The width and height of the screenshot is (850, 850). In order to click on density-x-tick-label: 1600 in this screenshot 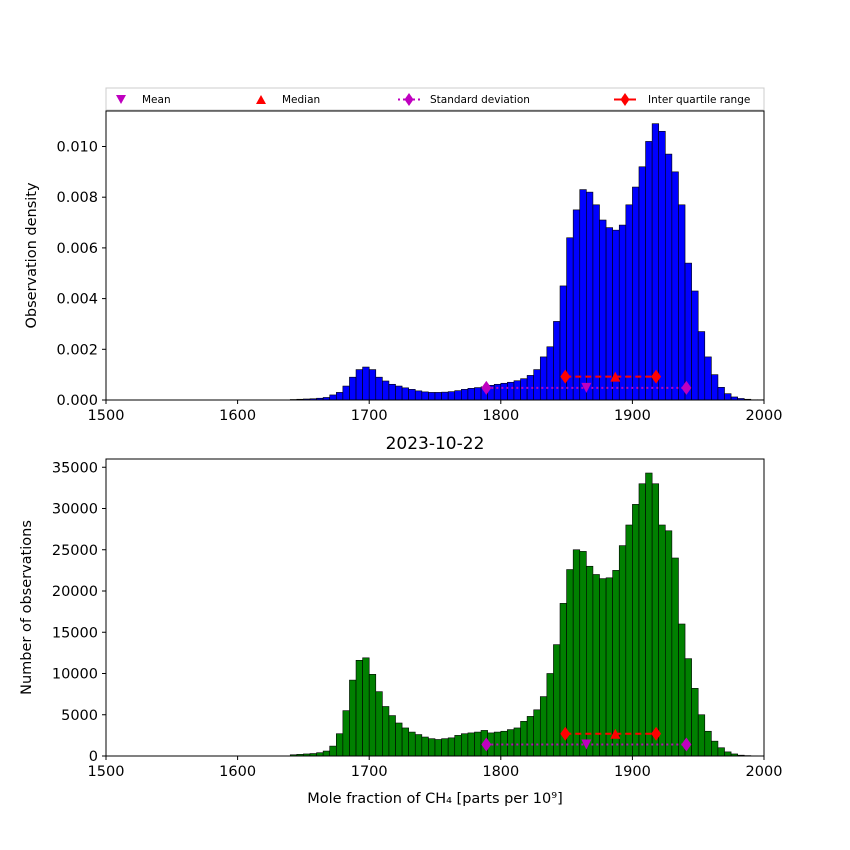, I will do `click(237, 416)`.